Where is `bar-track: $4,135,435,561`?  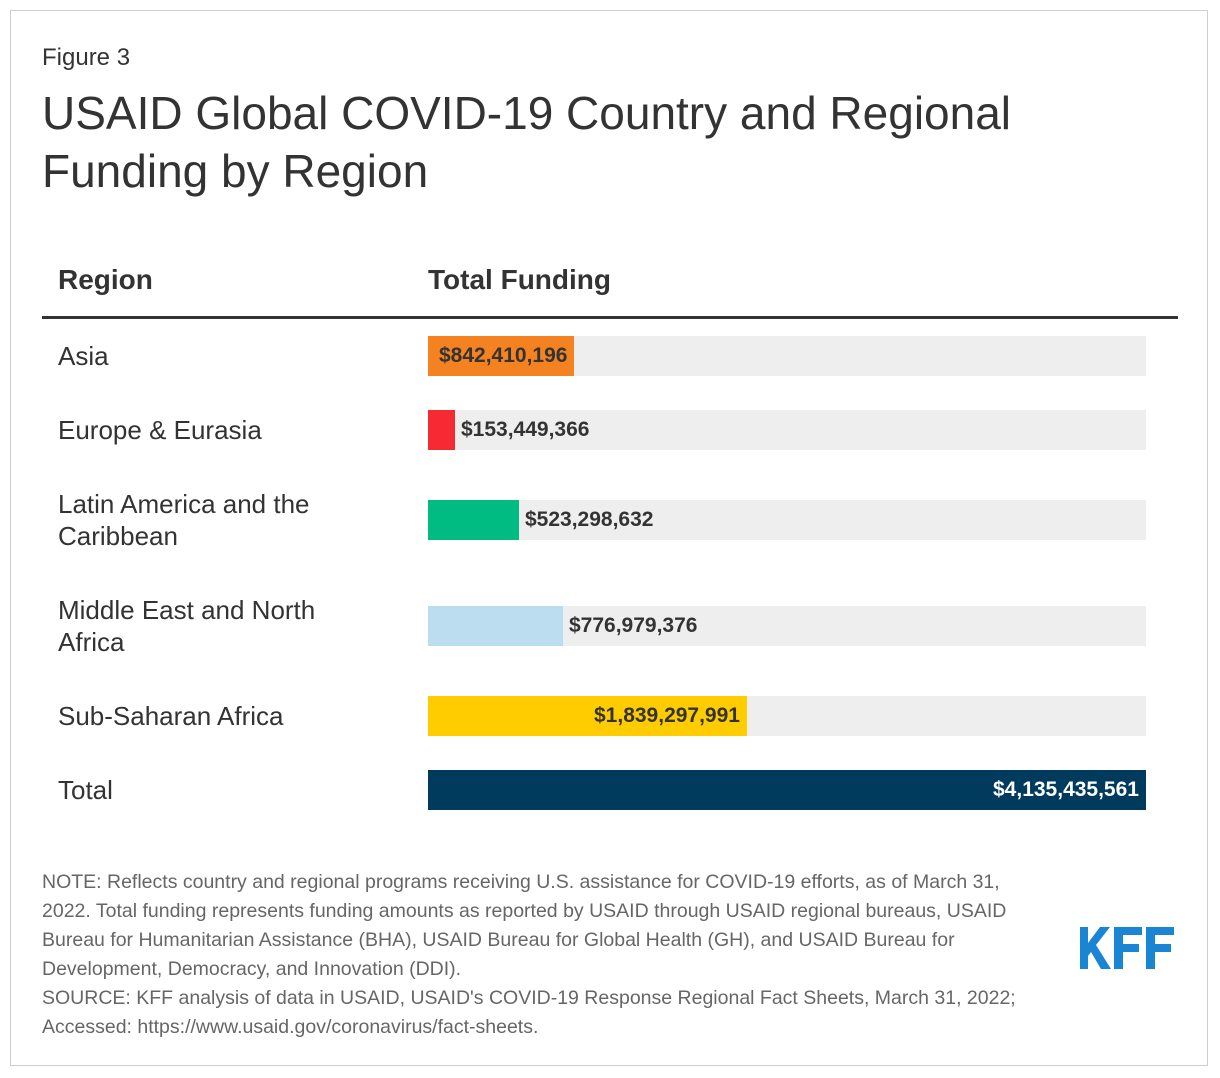 bar-track: $4,135,435,561 is located at coordinates (787, 790).